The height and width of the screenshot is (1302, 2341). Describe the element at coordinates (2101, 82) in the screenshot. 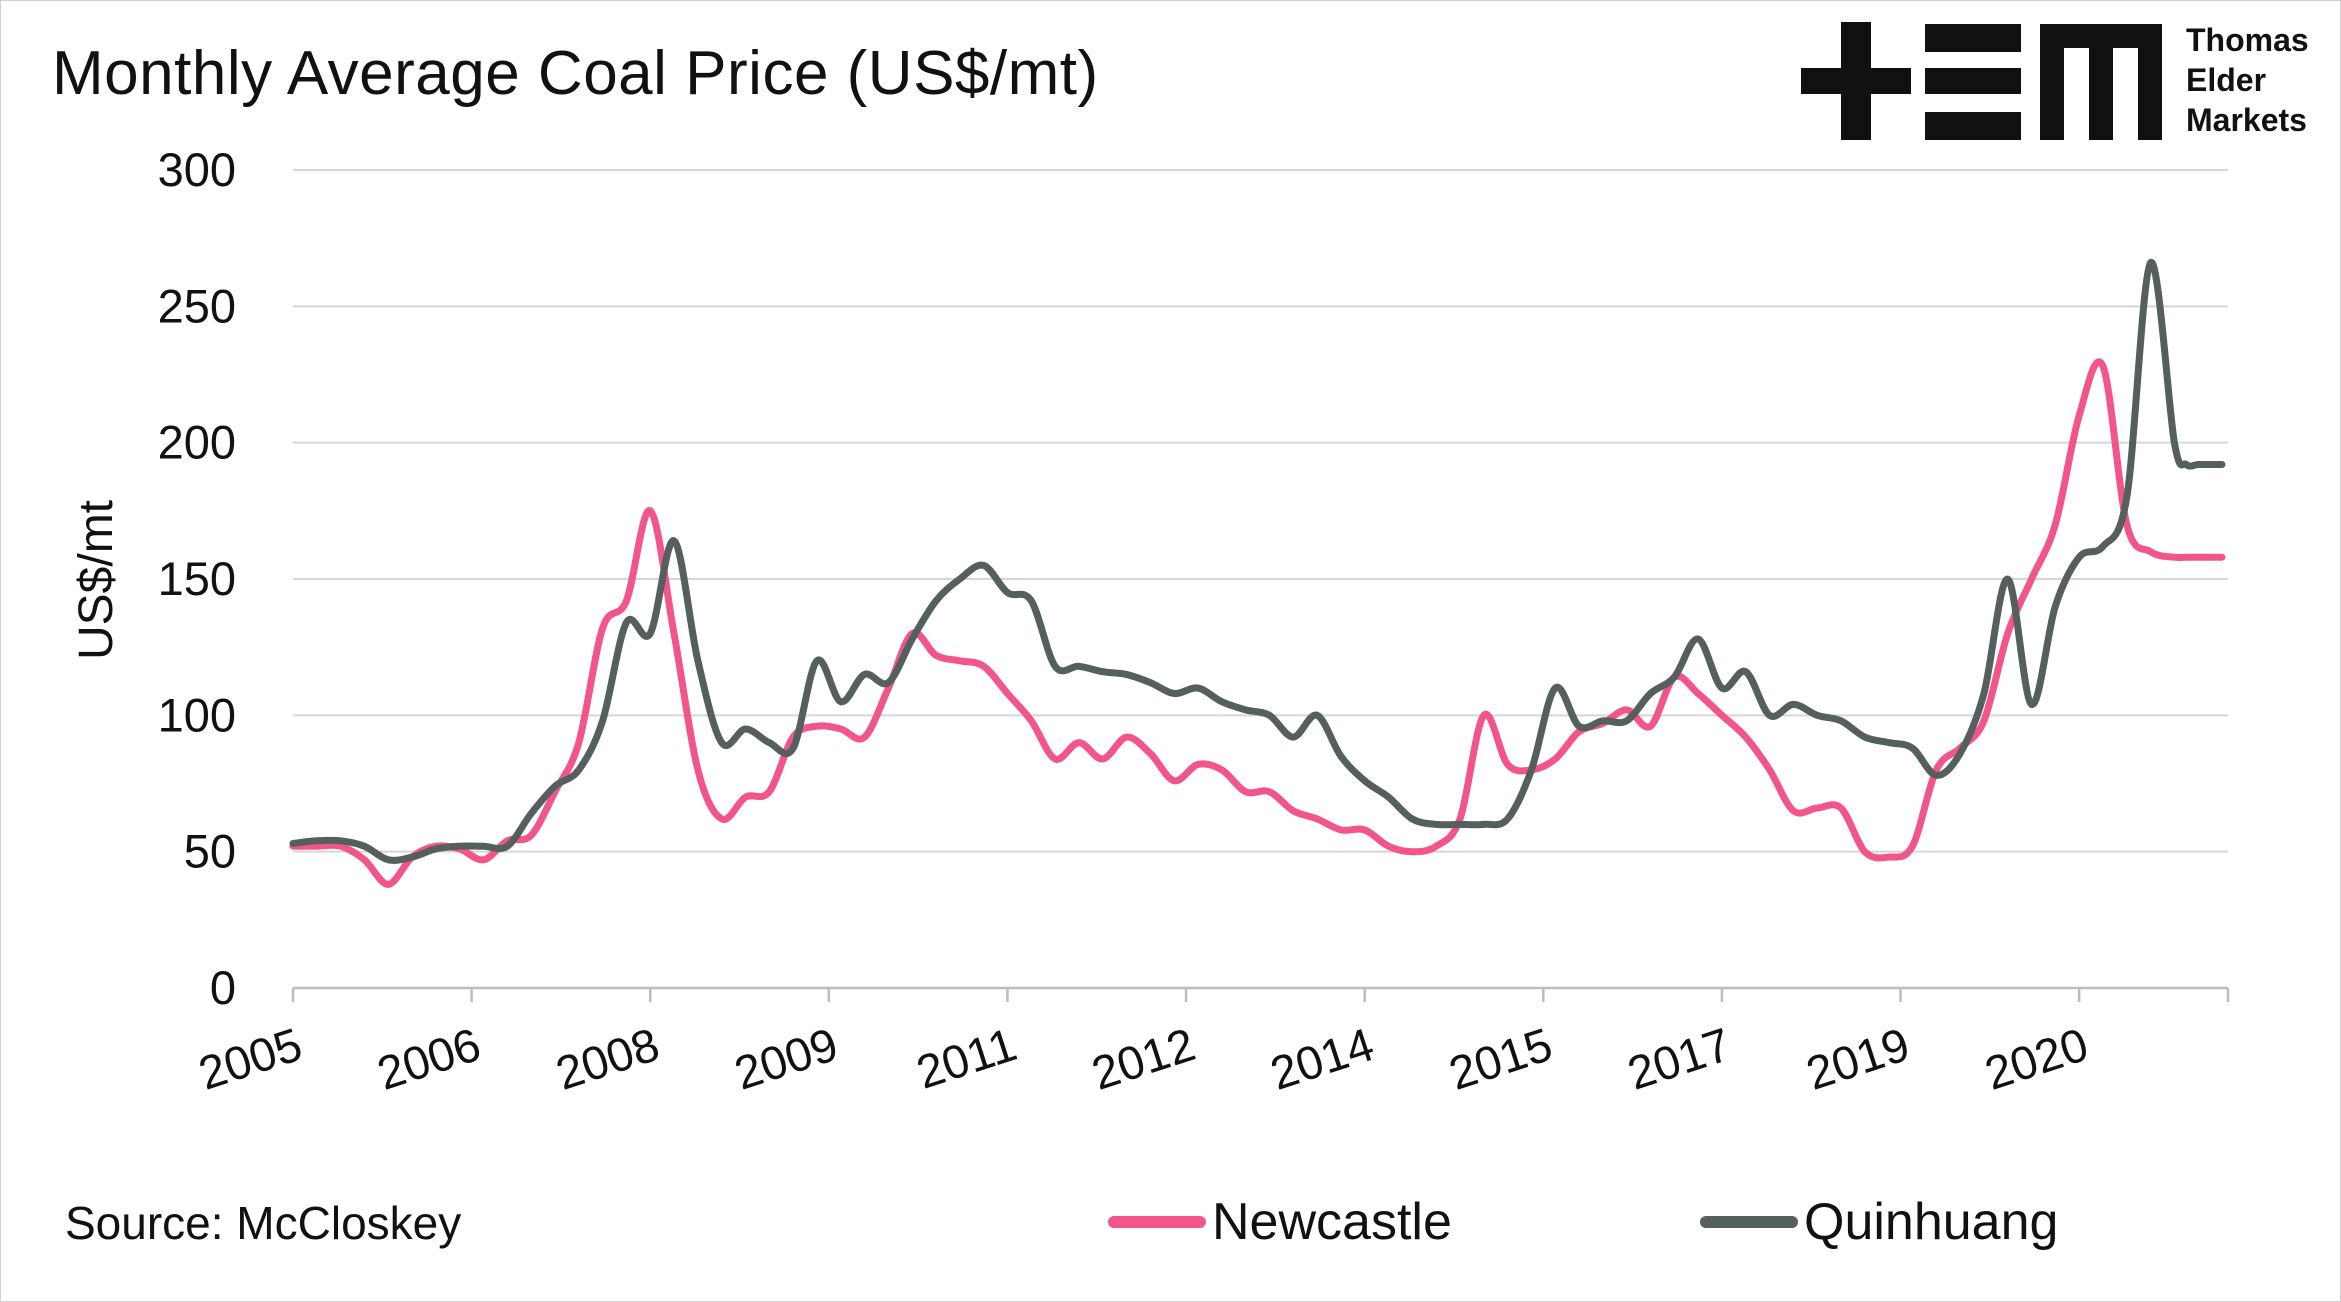

I see `logo-m-shape` at that location.